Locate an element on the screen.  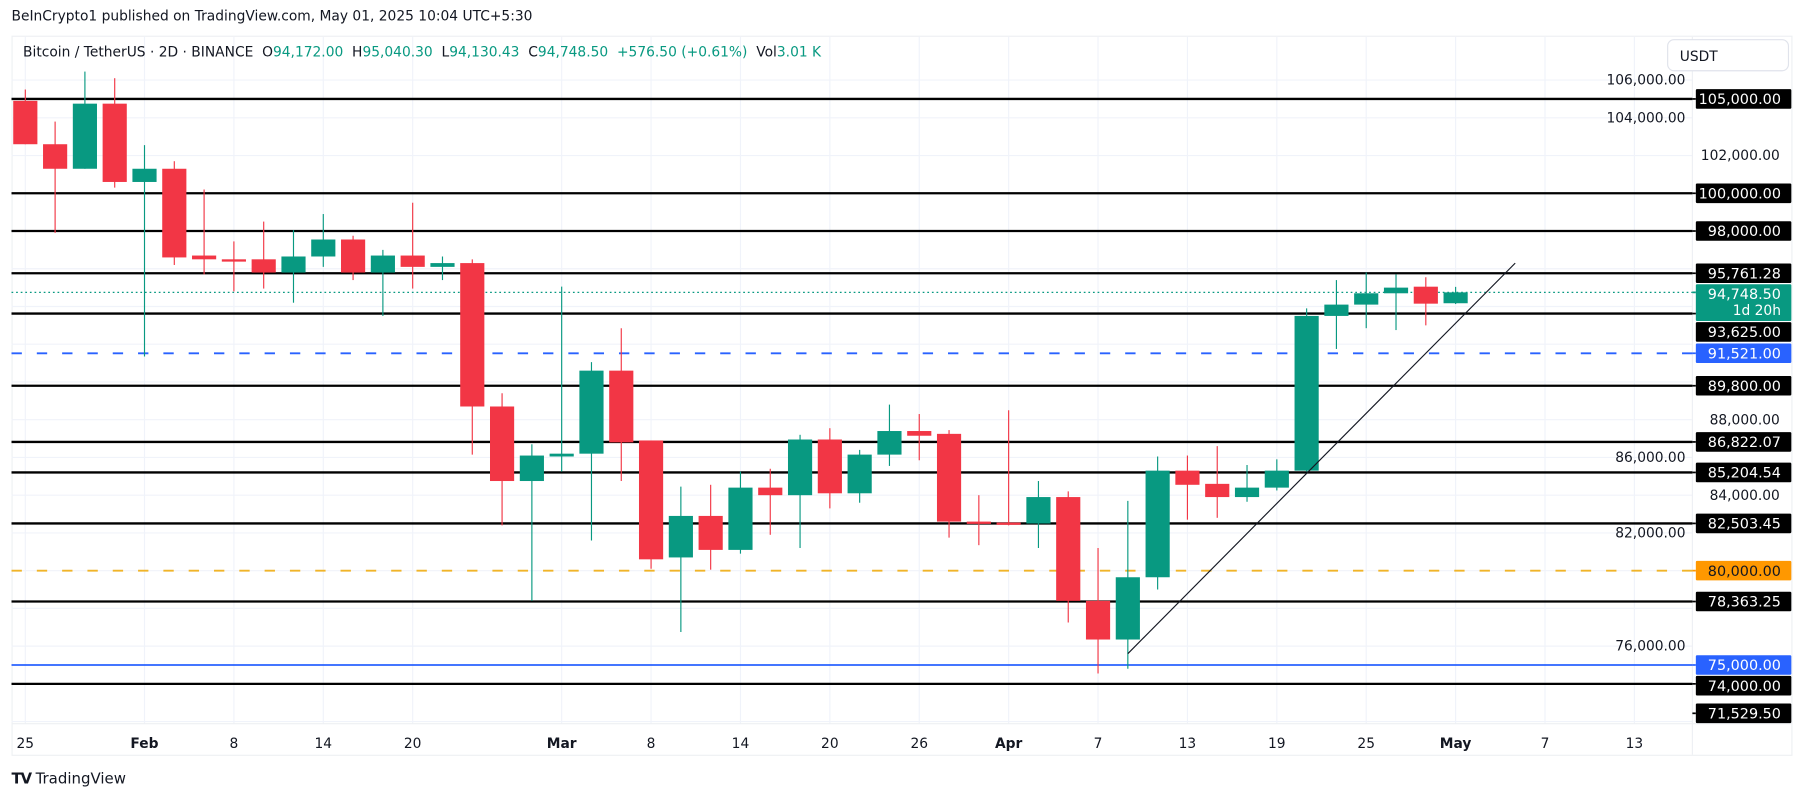
label-text: 71,529.50 is located at coordinates (1744, 714).